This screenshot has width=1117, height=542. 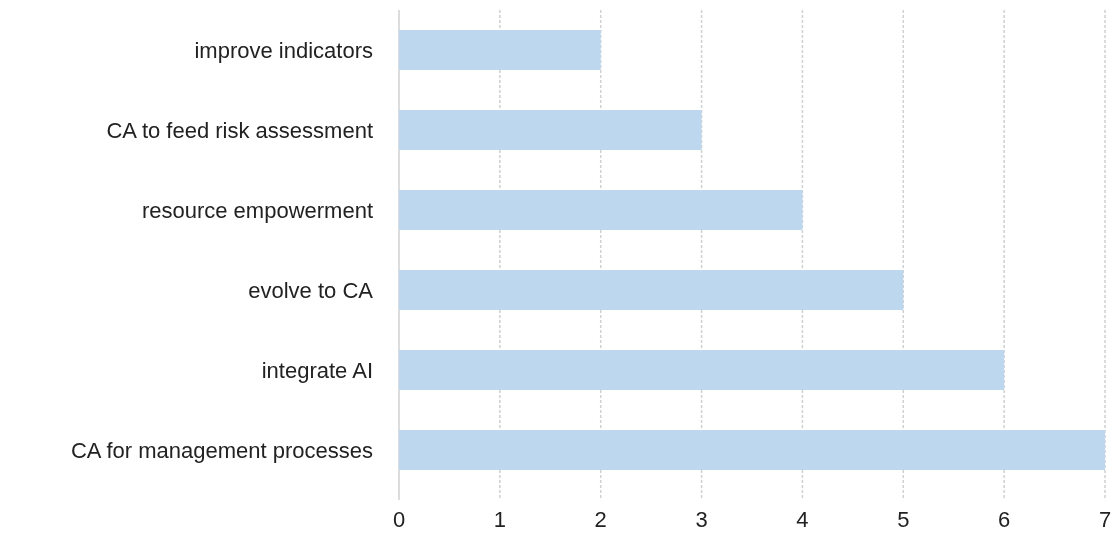 I want to click on y-tick-label: resource empowerment, so click(x=257, y=210).